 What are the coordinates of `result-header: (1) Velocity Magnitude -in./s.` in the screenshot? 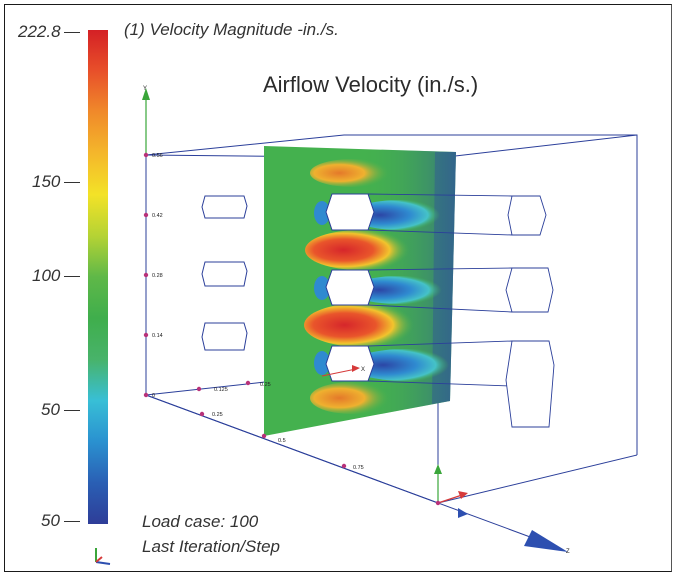 It's located at (231, 29).